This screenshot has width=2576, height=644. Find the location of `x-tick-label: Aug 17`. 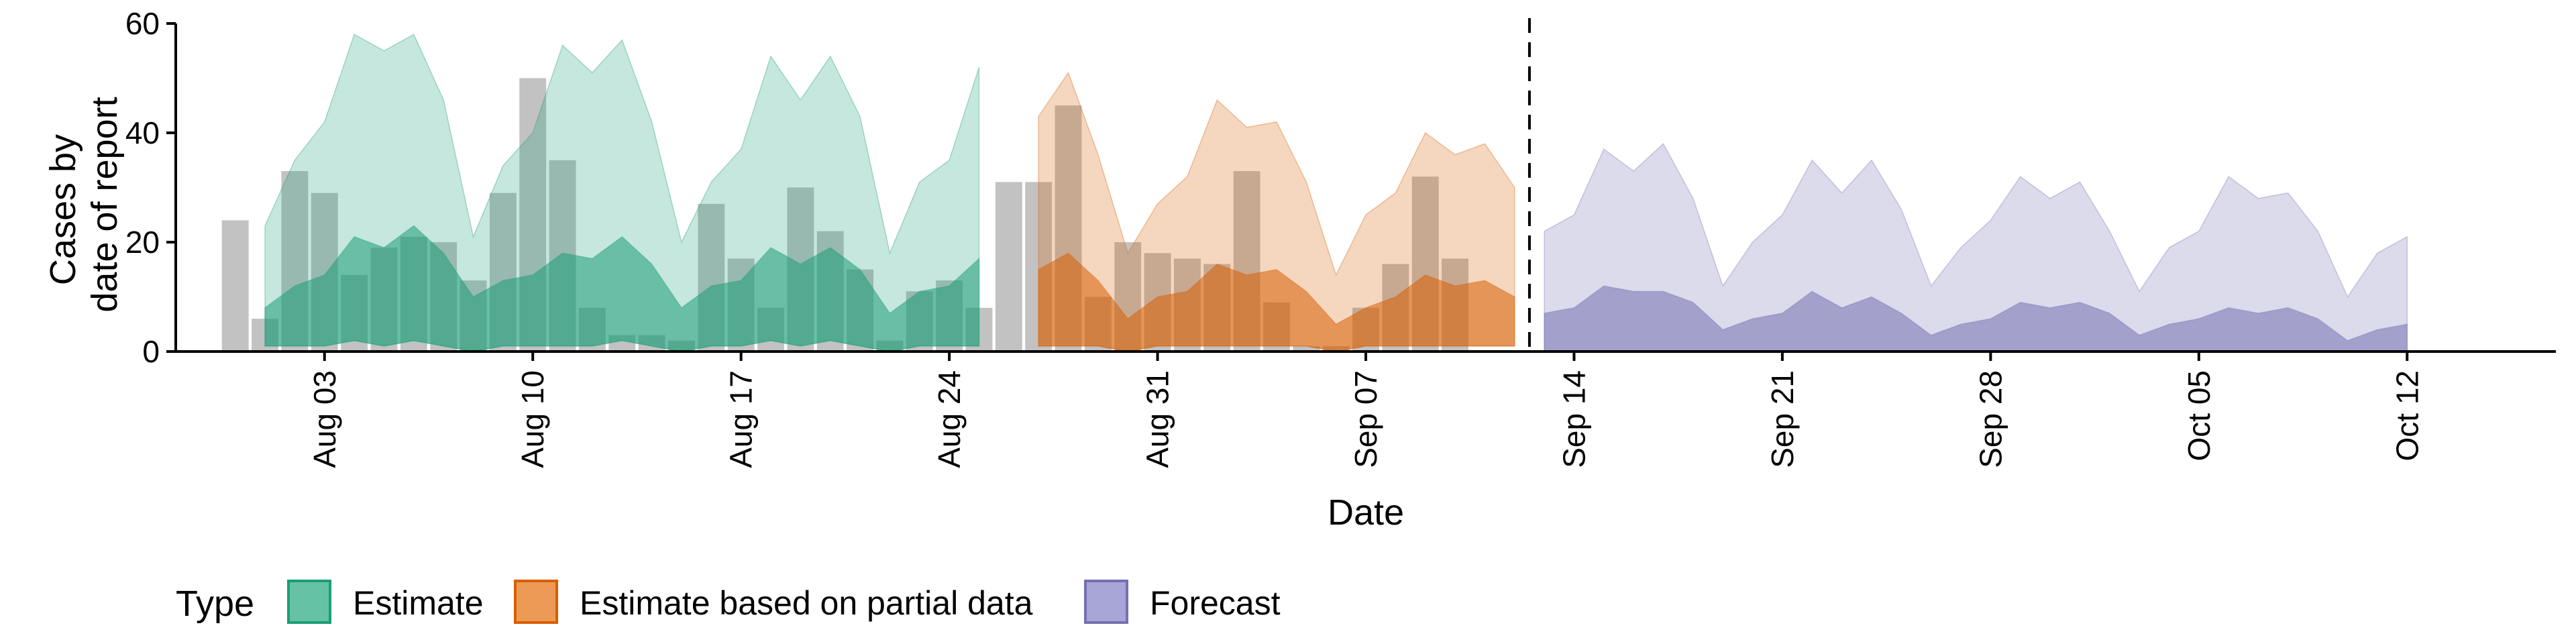

x-tick-label: Aug 17 is located at coordinates (741, 419).